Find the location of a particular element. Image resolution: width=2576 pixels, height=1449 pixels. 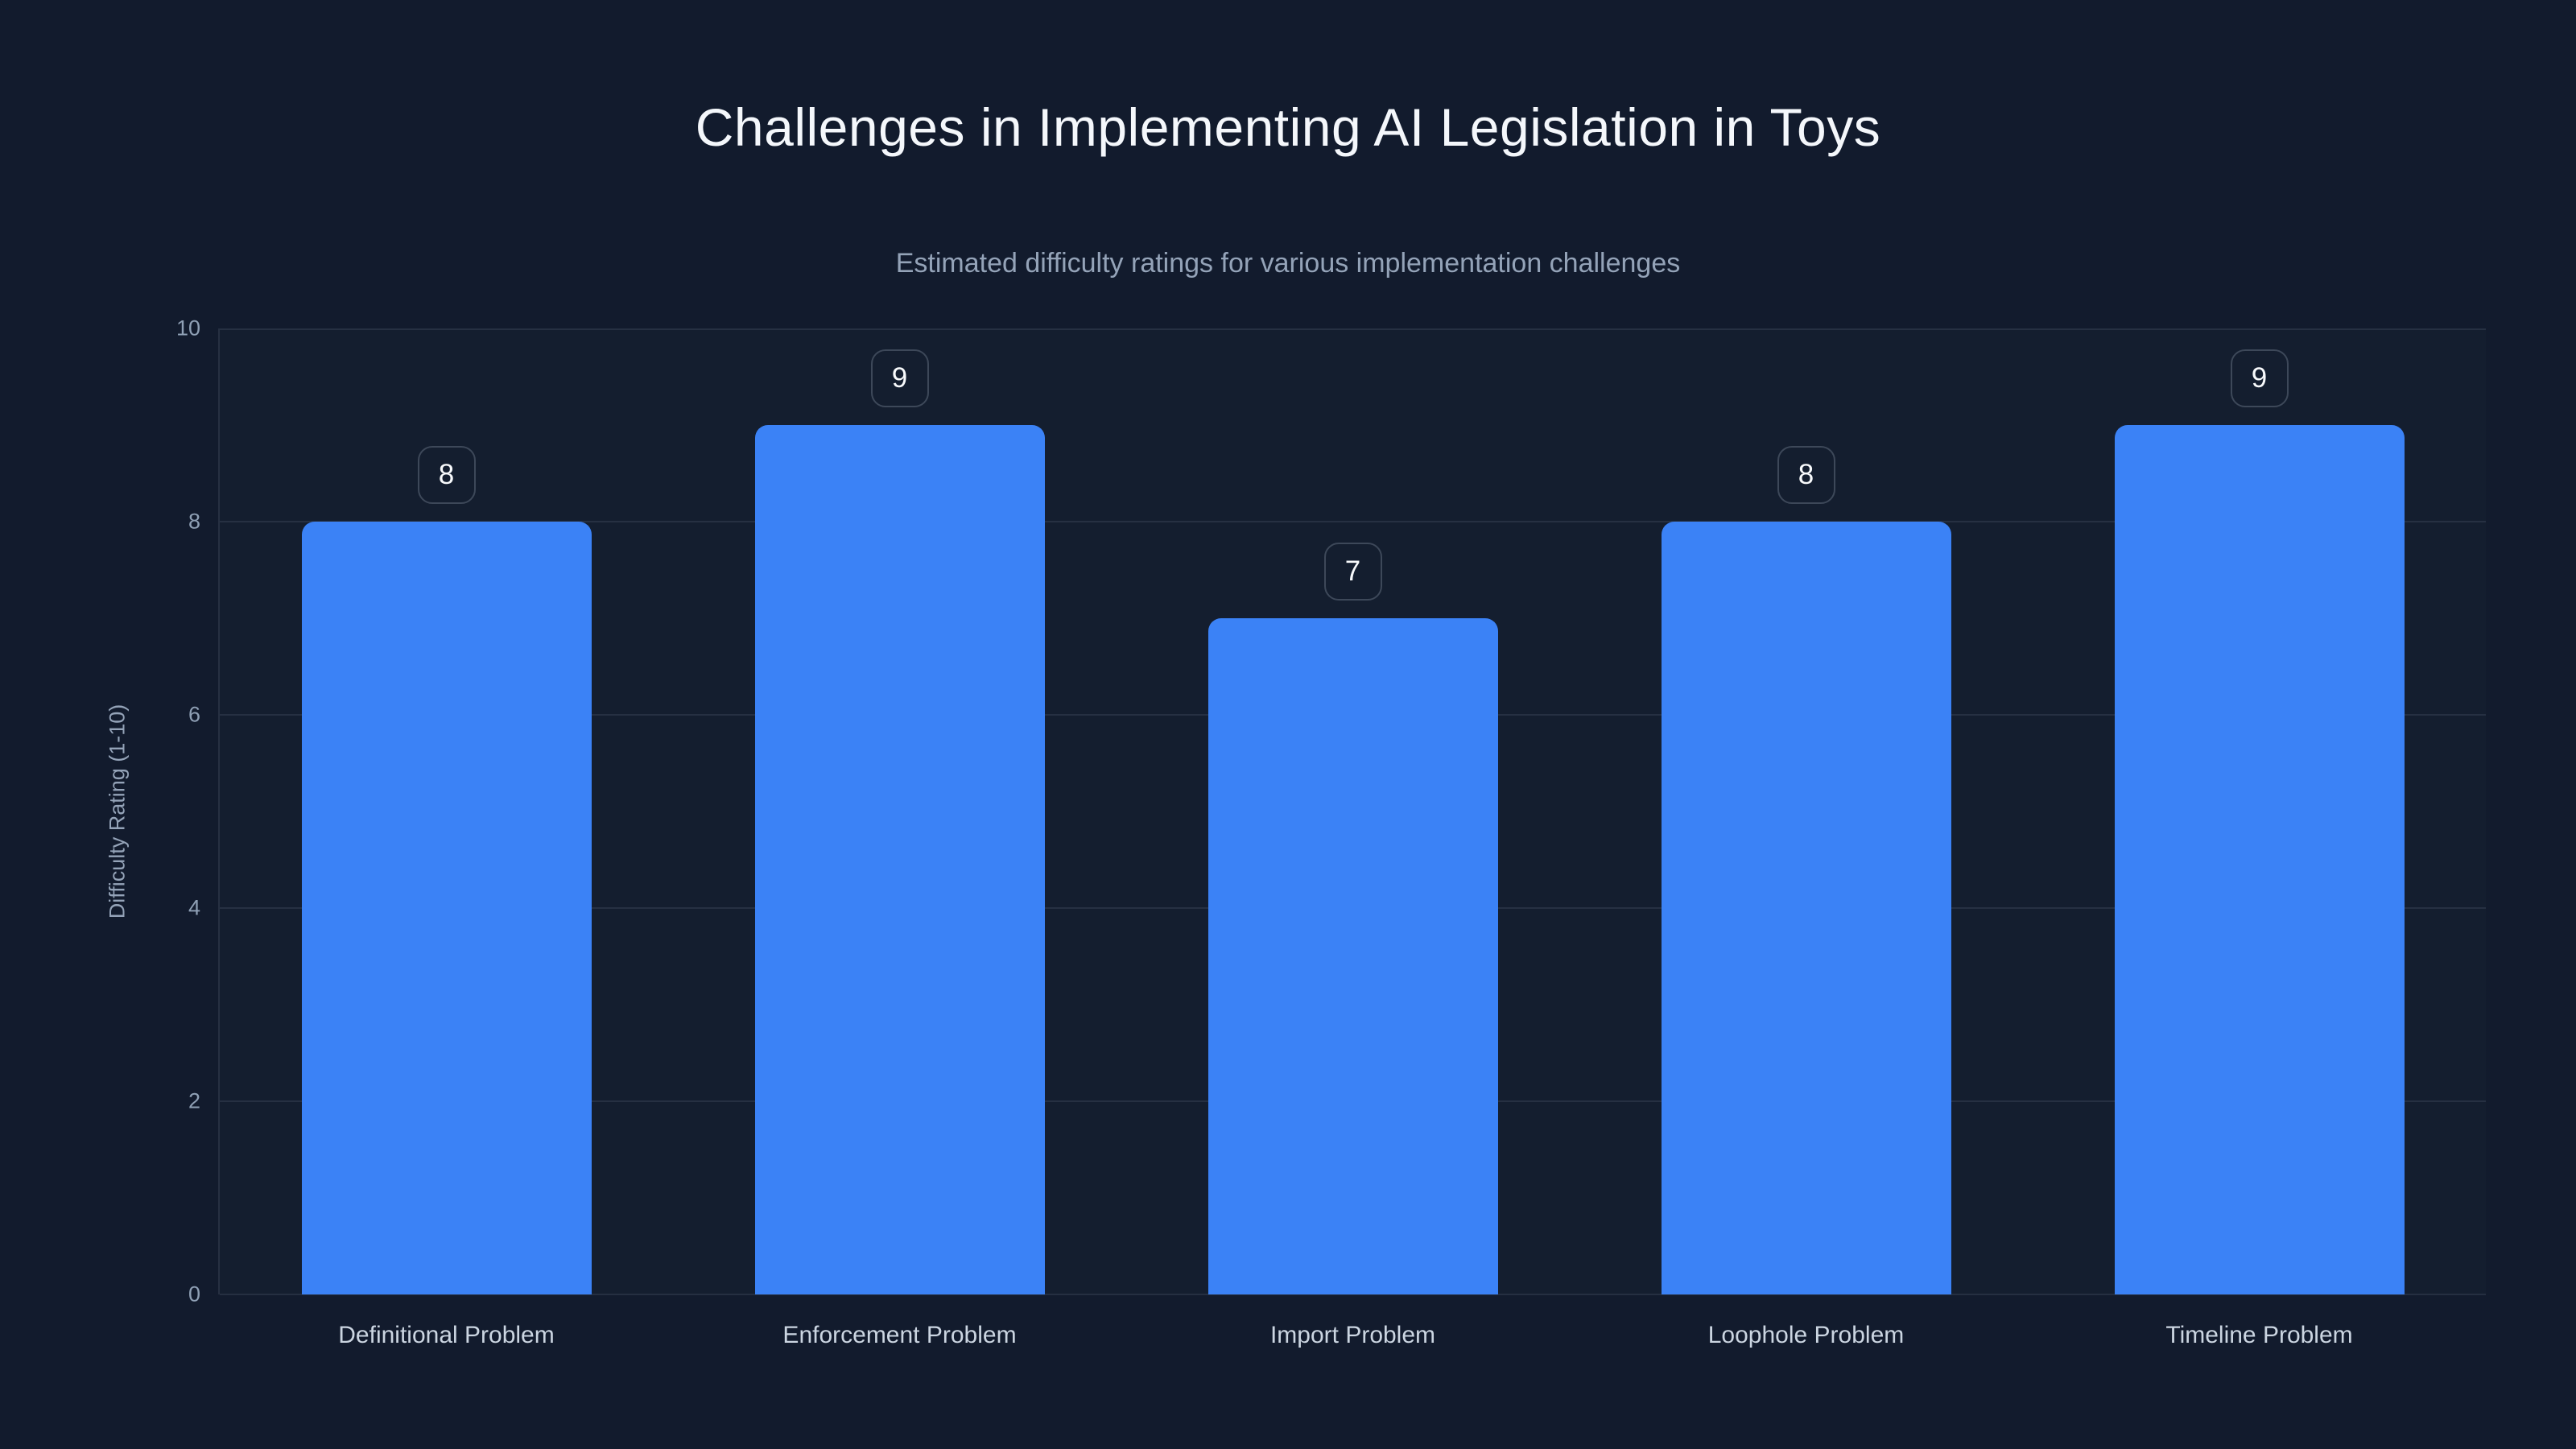

bar-column: 7 Import Problem is located at coordinates (1352, 838).